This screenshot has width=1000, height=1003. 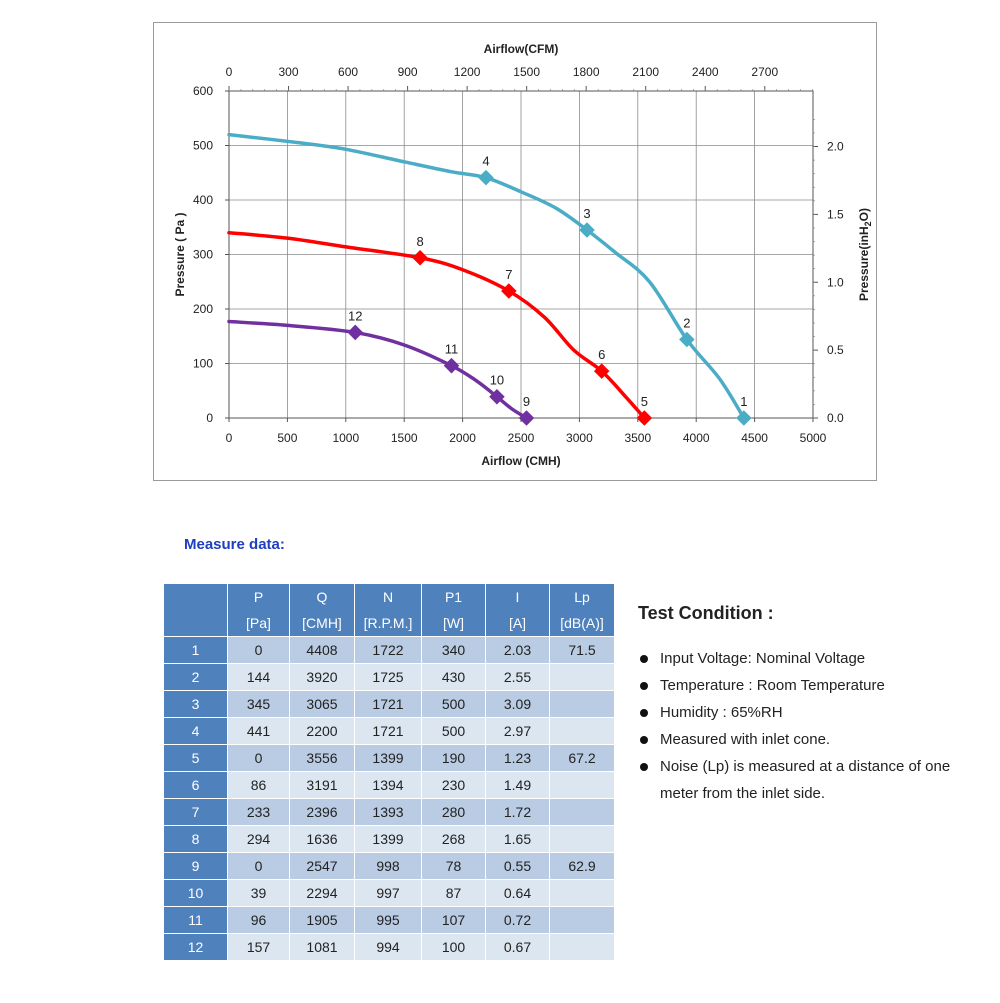 What do you see at coordinates (195, 610) in the screenshot?
I see `table-header-blank` at bounding box center [195, 610].